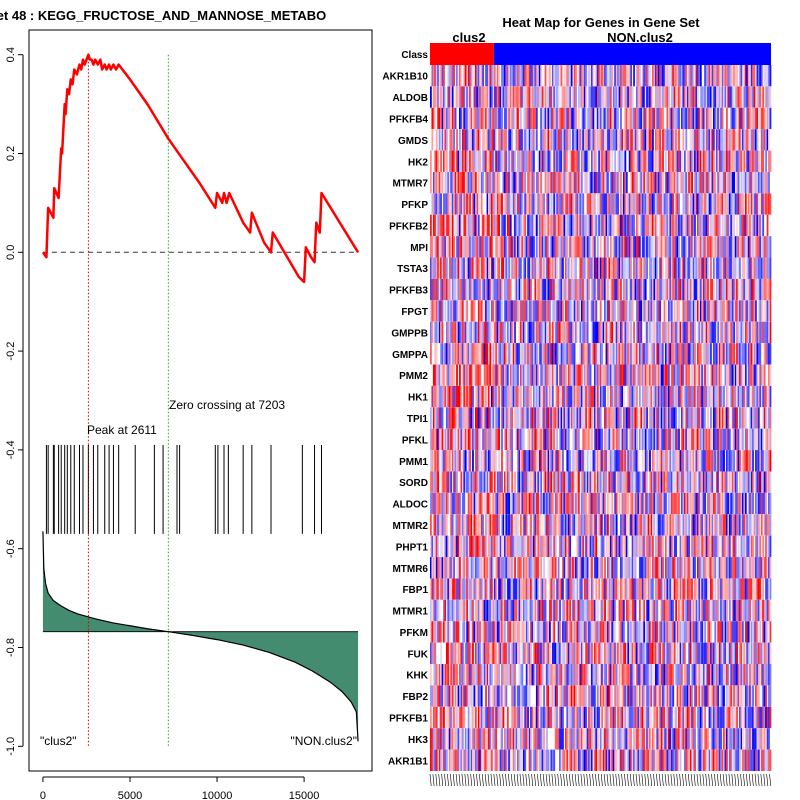  I want to click on heatmap-row, so click(601, 76).